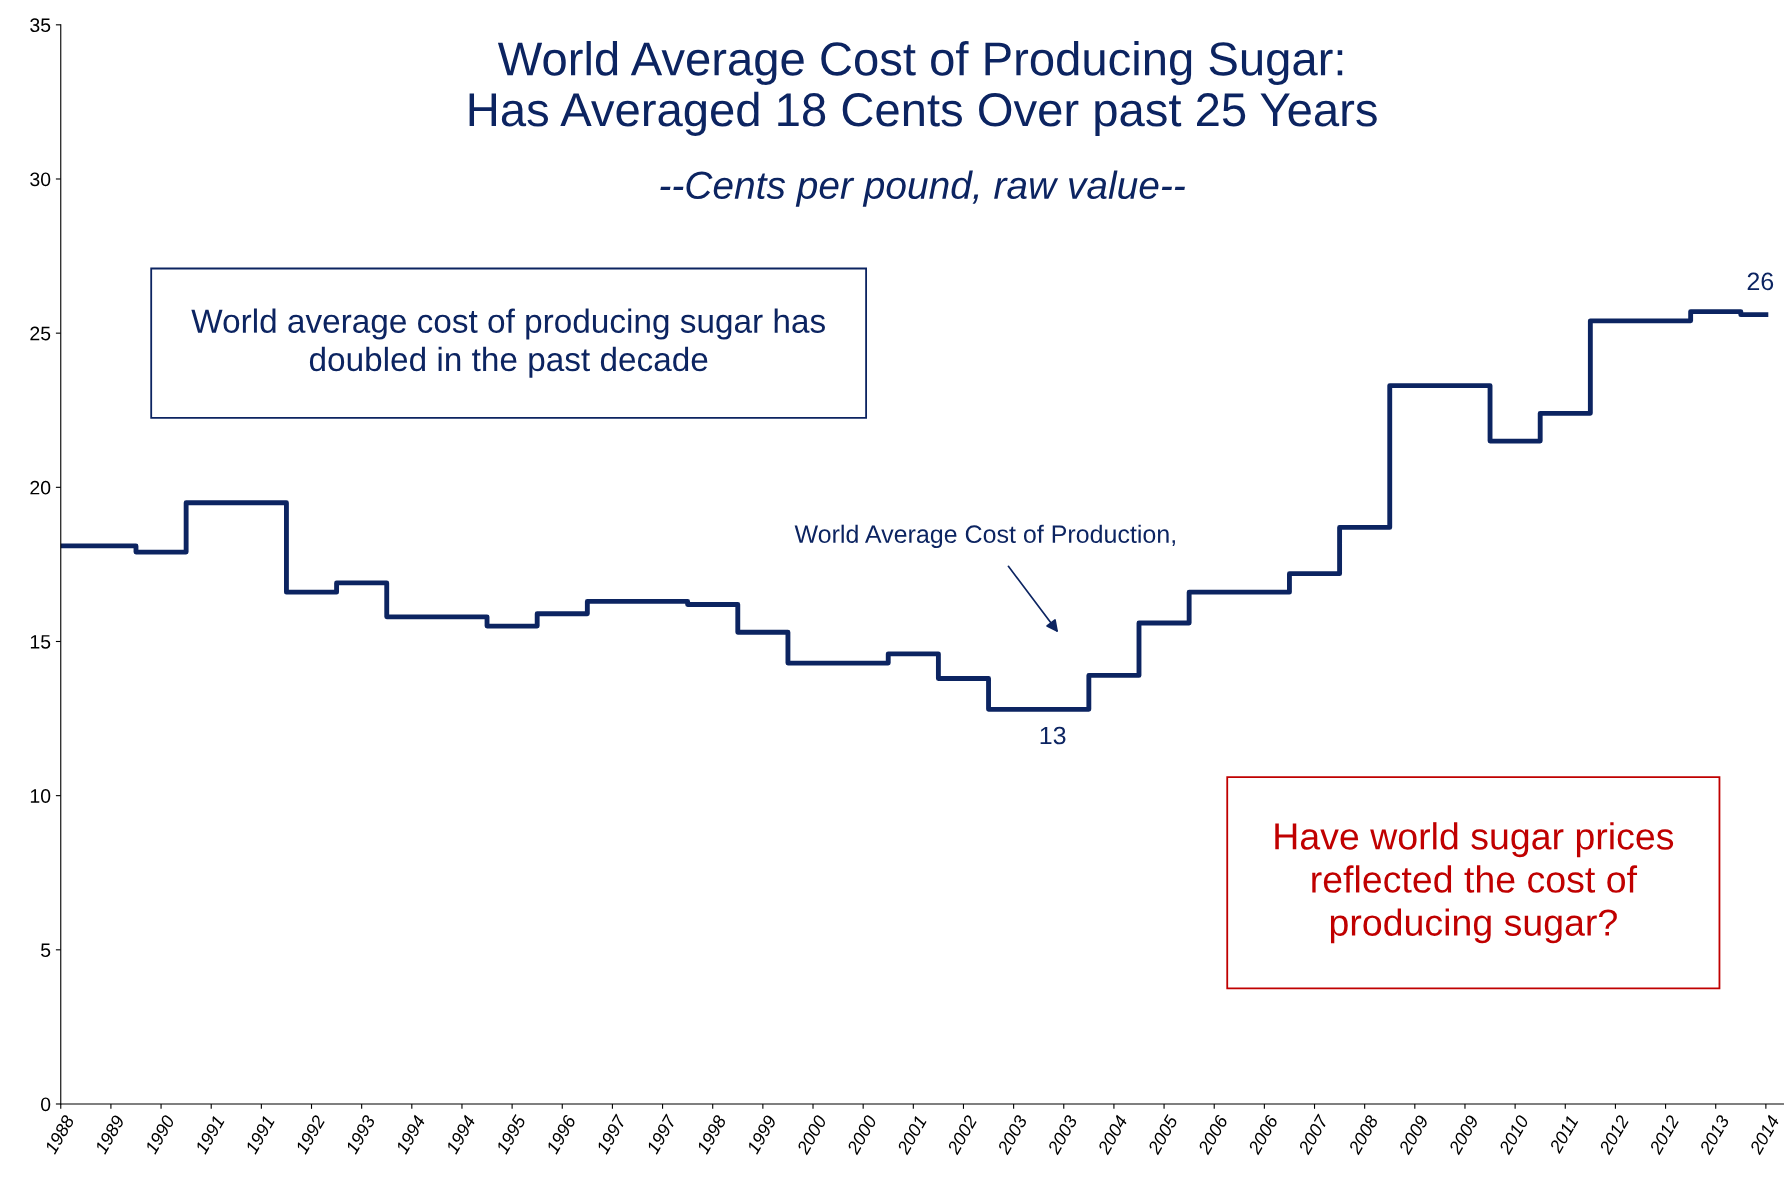 The image size is (1787, 1182). I want to click on annotation: World average cost of producing sugar has doubled in the past decade, so click(508, 343).